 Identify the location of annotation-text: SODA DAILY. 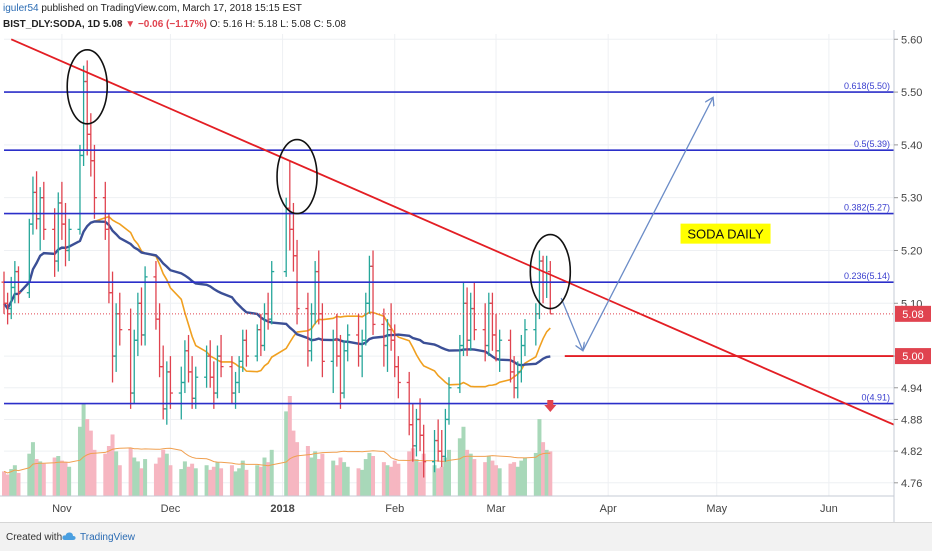
(725, 234).